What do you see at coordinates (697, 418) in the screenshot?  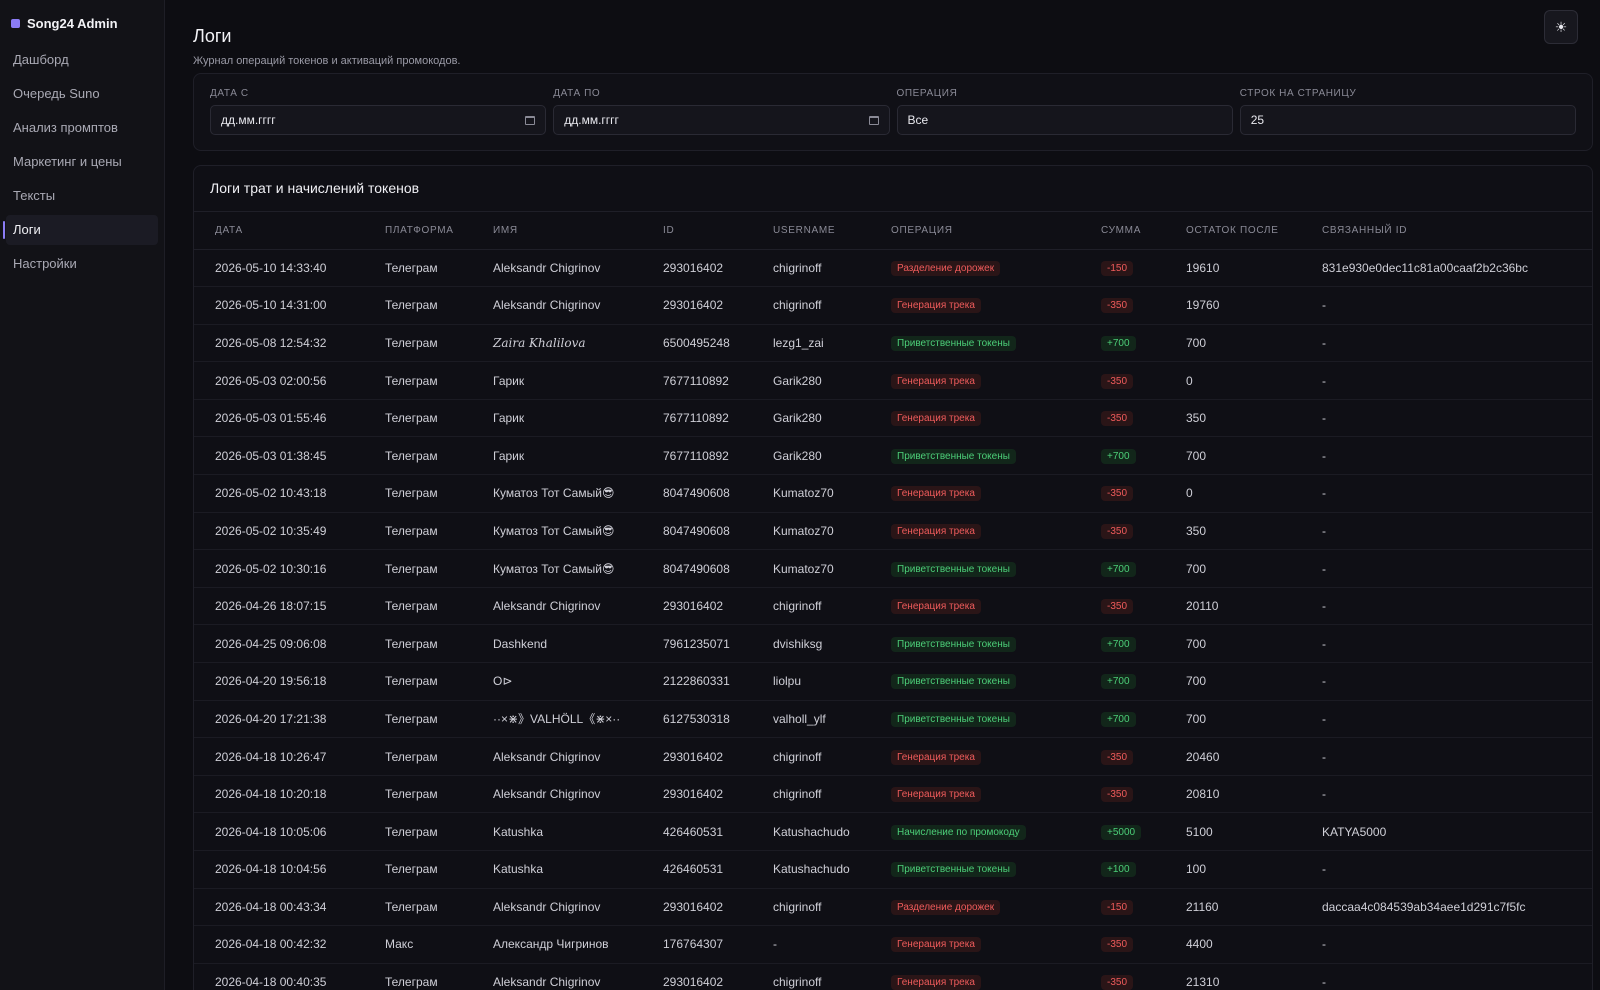 I see `cell-id: 7677110892` at bounding box center [697, 418].